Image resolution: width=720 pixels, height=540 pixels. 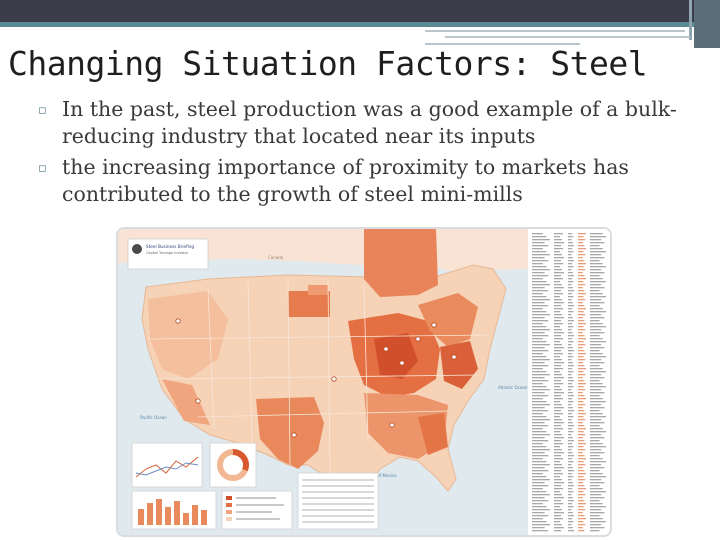 I want to click on city-markers, so click(x=316, y=378).